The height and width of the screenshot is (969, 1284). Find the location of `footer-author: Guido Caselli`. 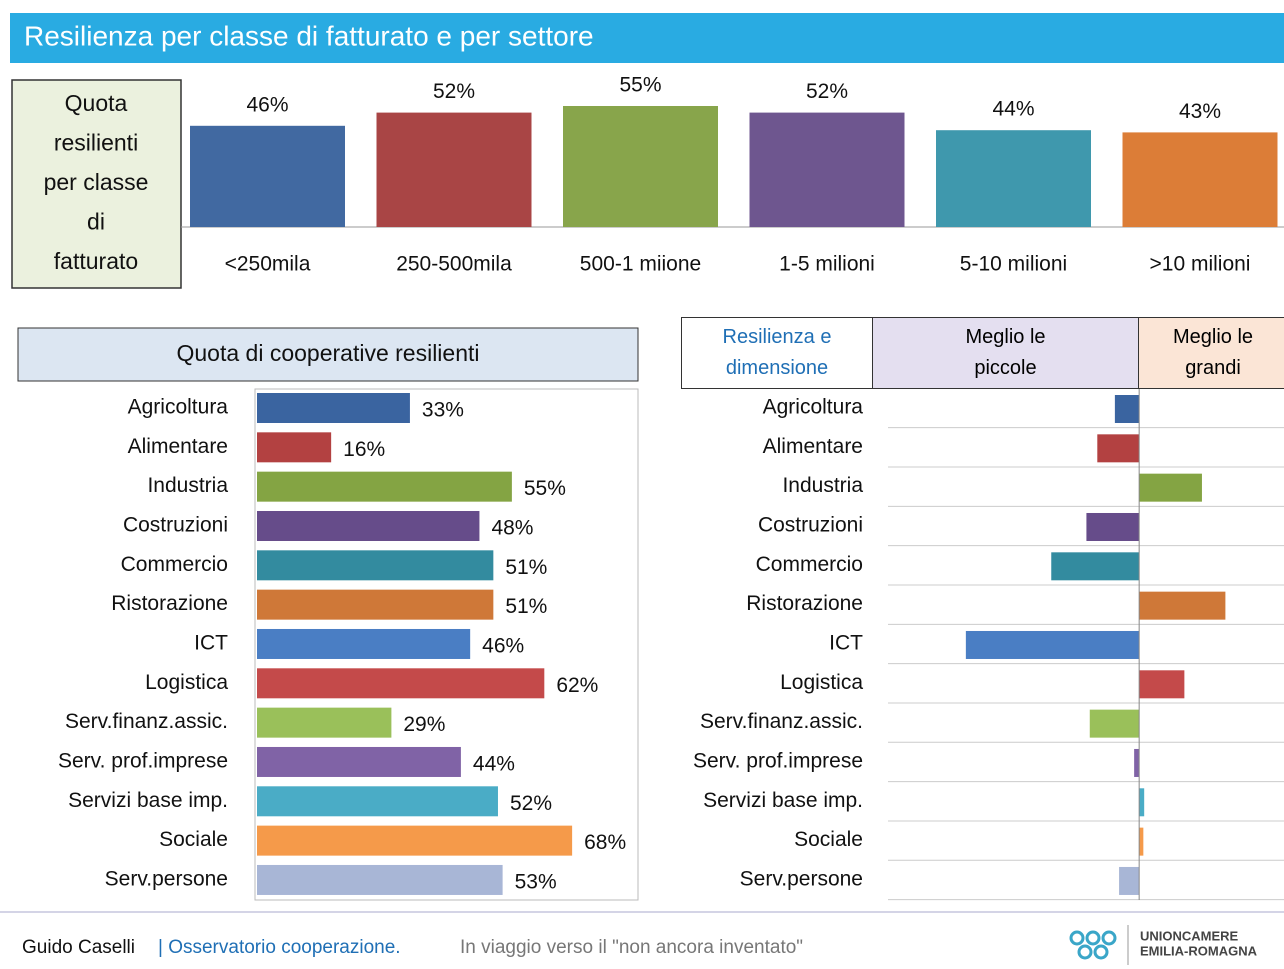

footer-author: Guido Caselli is located at coordinates (78, 947).